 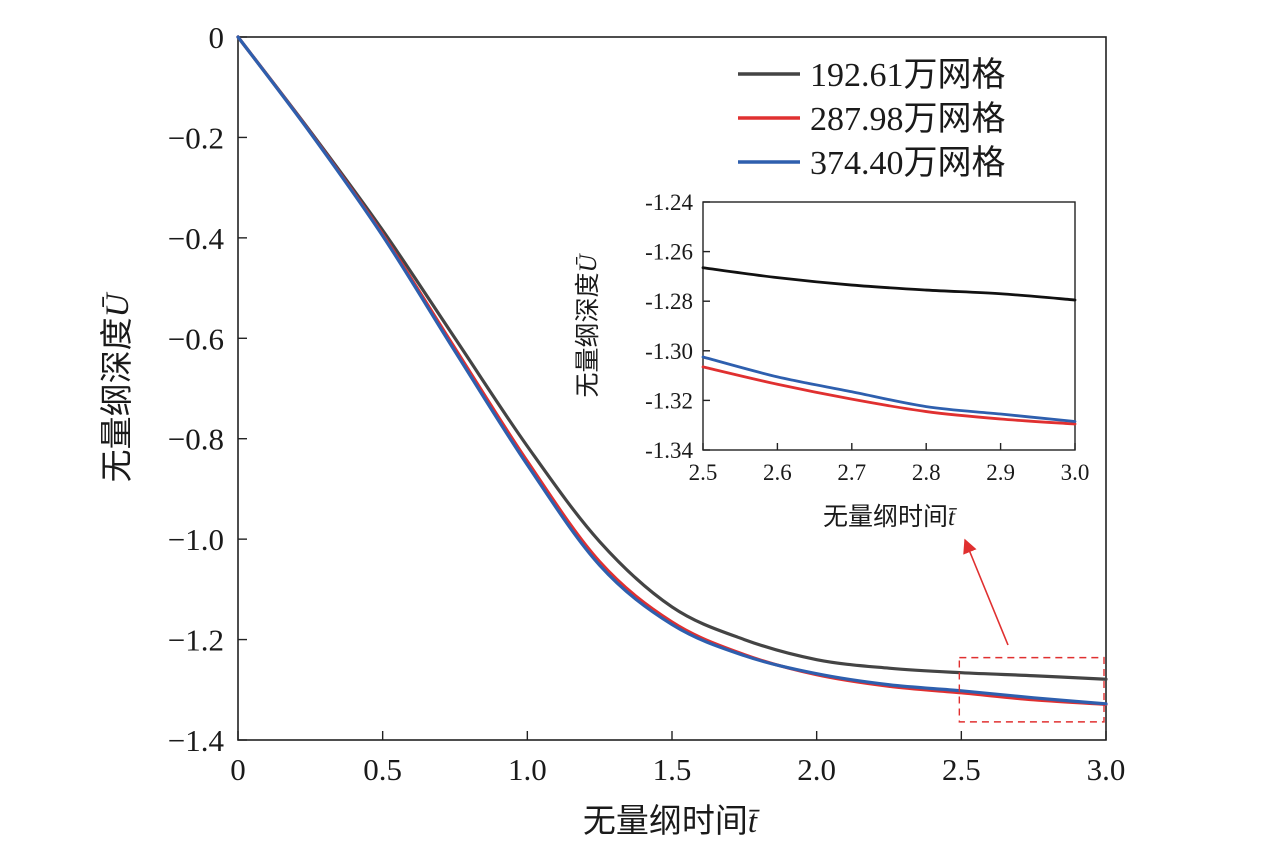 I want to click on inset-y-tick-label: -1.34, so click(x=669, y=450).